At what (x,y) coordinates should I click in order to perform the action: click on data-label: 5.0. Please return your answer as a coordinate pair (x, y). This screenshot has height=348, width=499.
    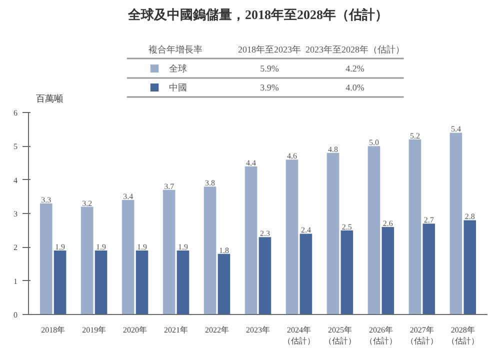
    Looking at the image, I should click on (373, 143).